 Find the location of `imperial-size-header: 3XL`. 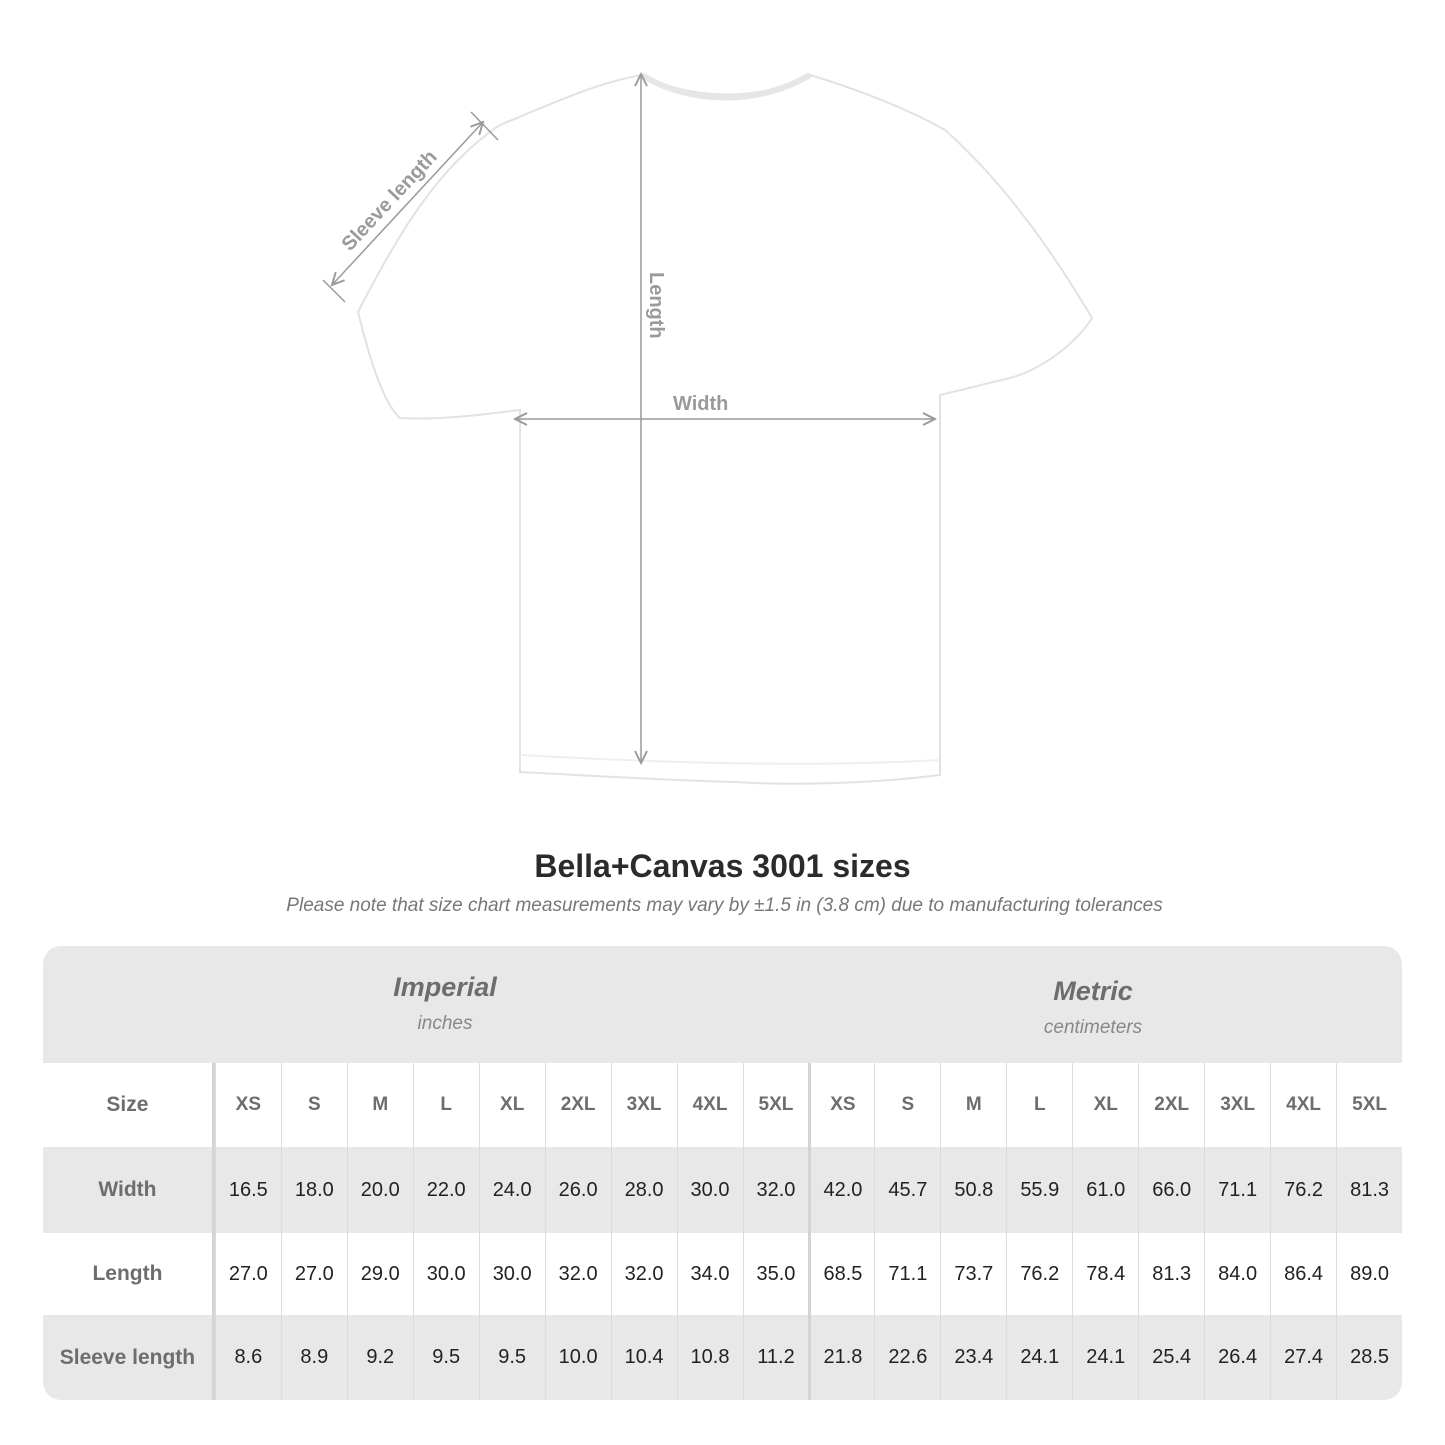

imperial-size-header: 3XL is located at coordinates (643, 1105).